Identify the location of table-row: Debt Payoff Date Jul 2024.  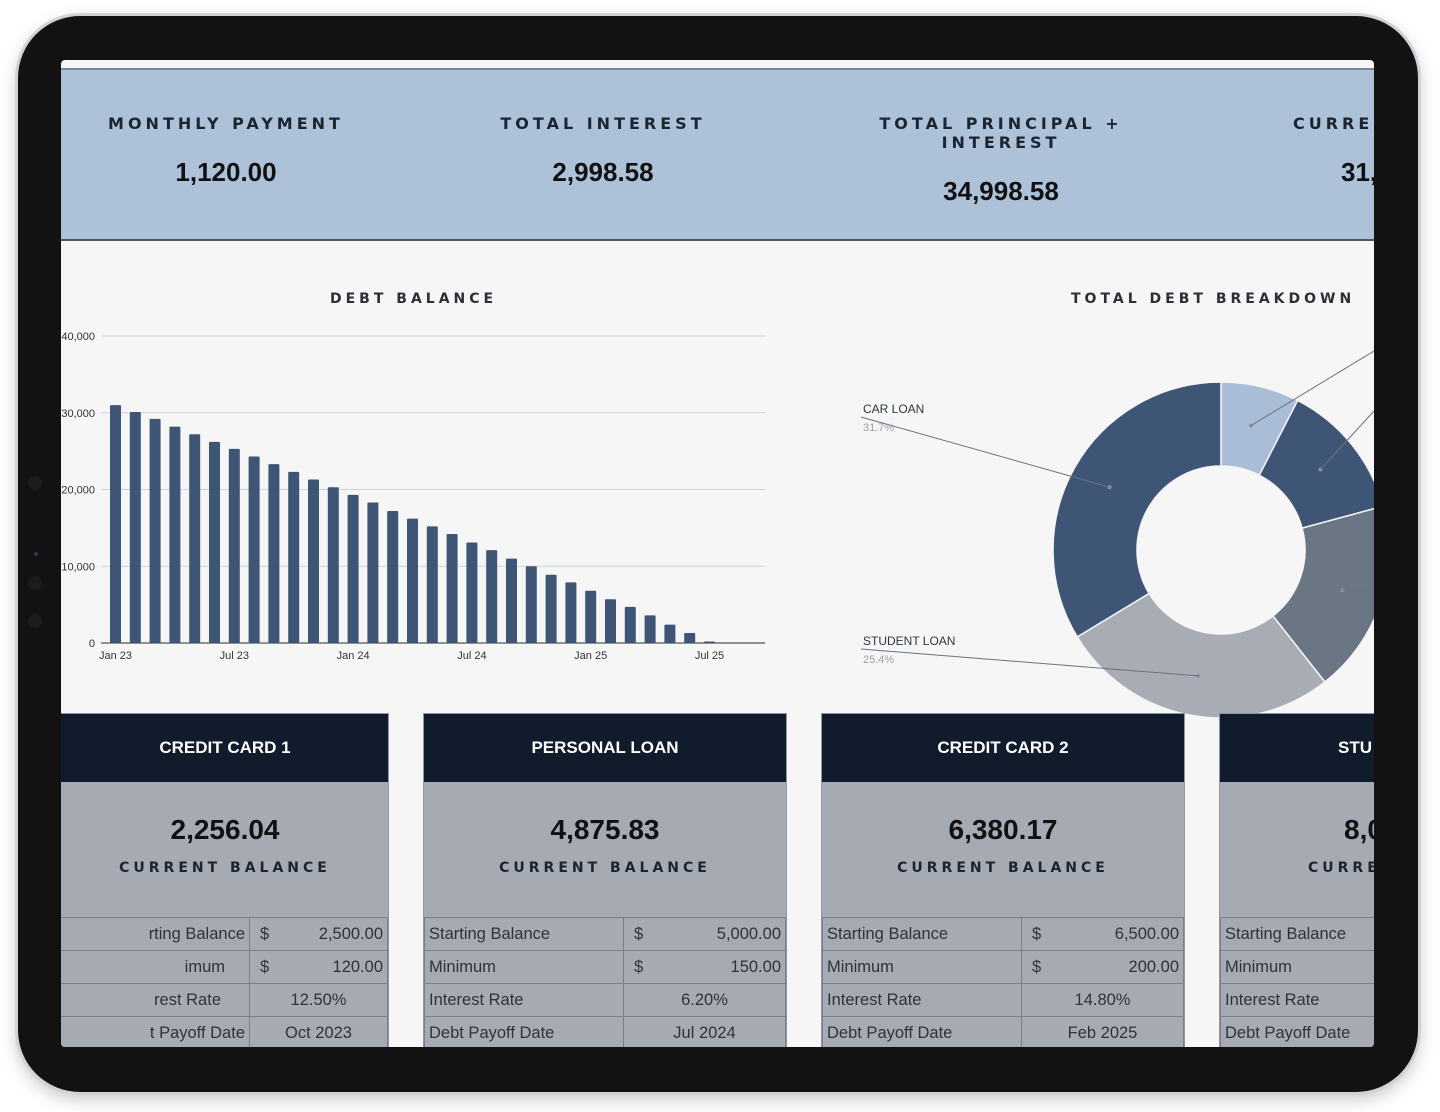
(605, 1031).